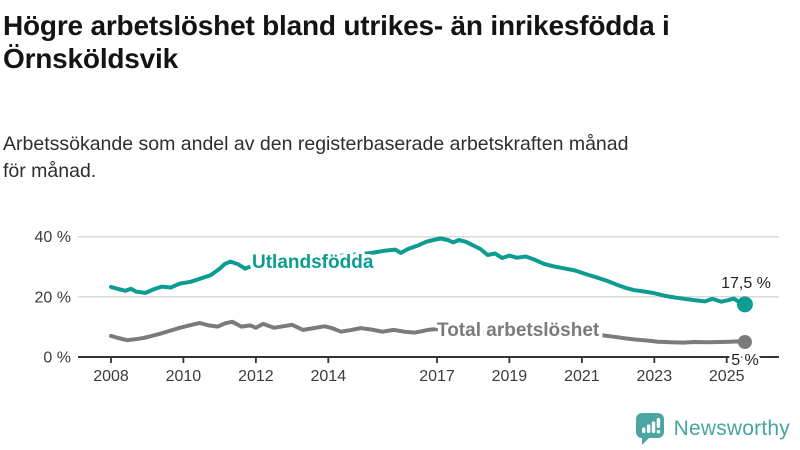 The width and height of the screenshot is (800, 450). I want to click on newsworthy-logo: Newsworthy, so click(712, 428).